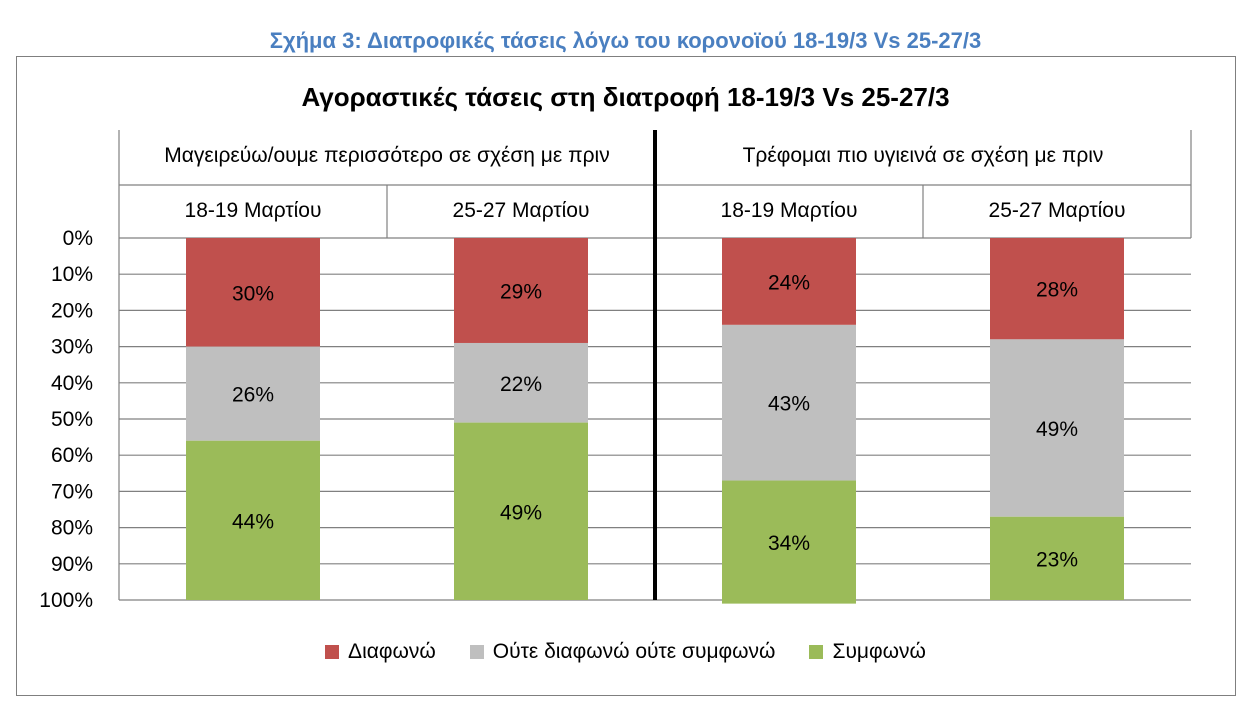 The image size is (1251, 721). I want to click on legend-label: Διαφωνώ, so click(392, 651).